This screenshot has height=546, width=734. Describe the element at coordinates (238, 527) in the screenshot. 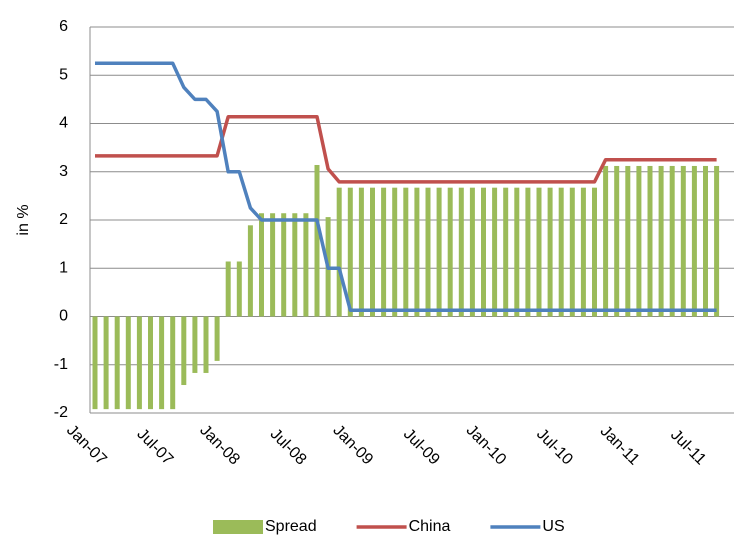

I see `legend-swatch` at that location.